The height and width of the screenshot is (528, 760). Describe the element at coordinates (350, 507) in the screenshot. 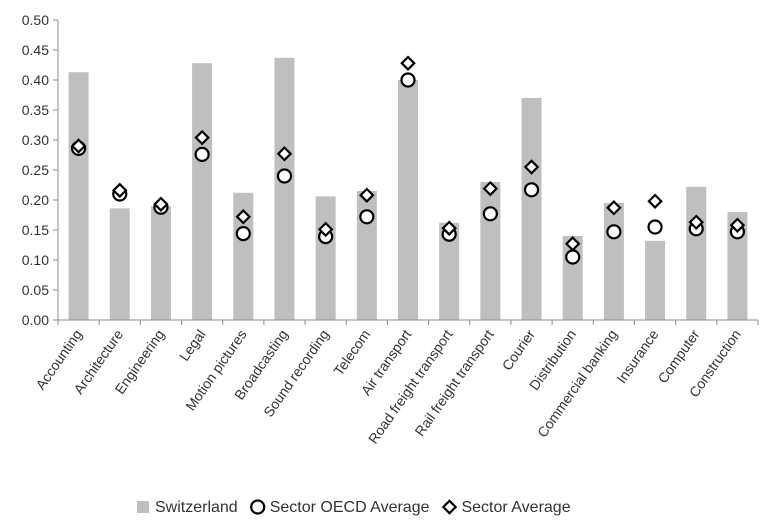

I see `legend-label: Sector OECD Average` at that location.